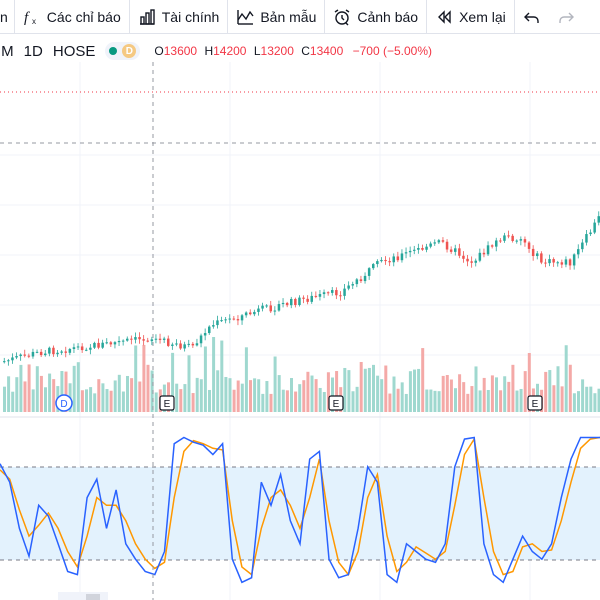  Describe the element at coordinates (444, 17) in the screenshot. I see `rewind-icon` at that location.